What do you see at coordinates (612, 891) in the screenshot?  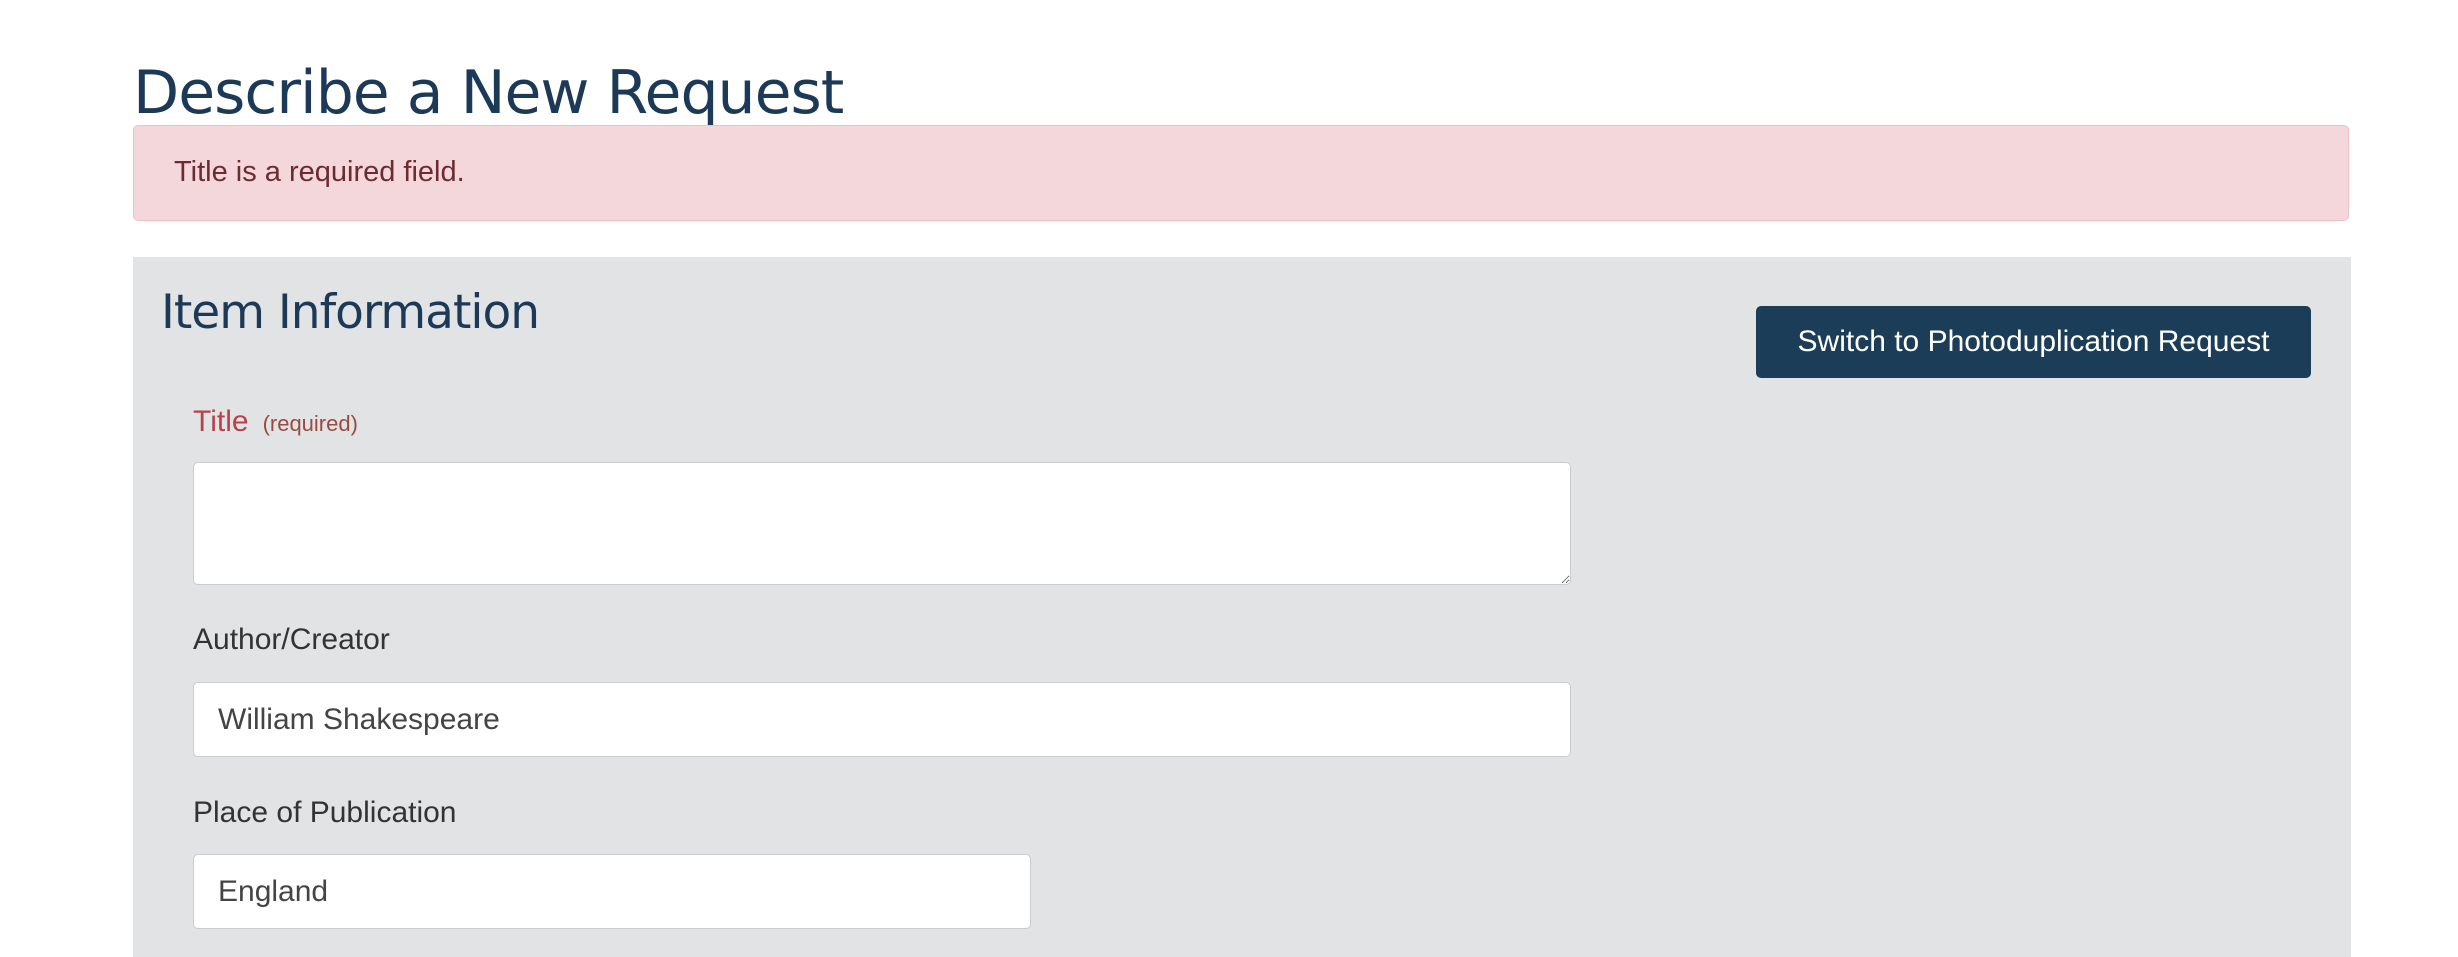 I see `place-input` at bounding box center [612, 891].